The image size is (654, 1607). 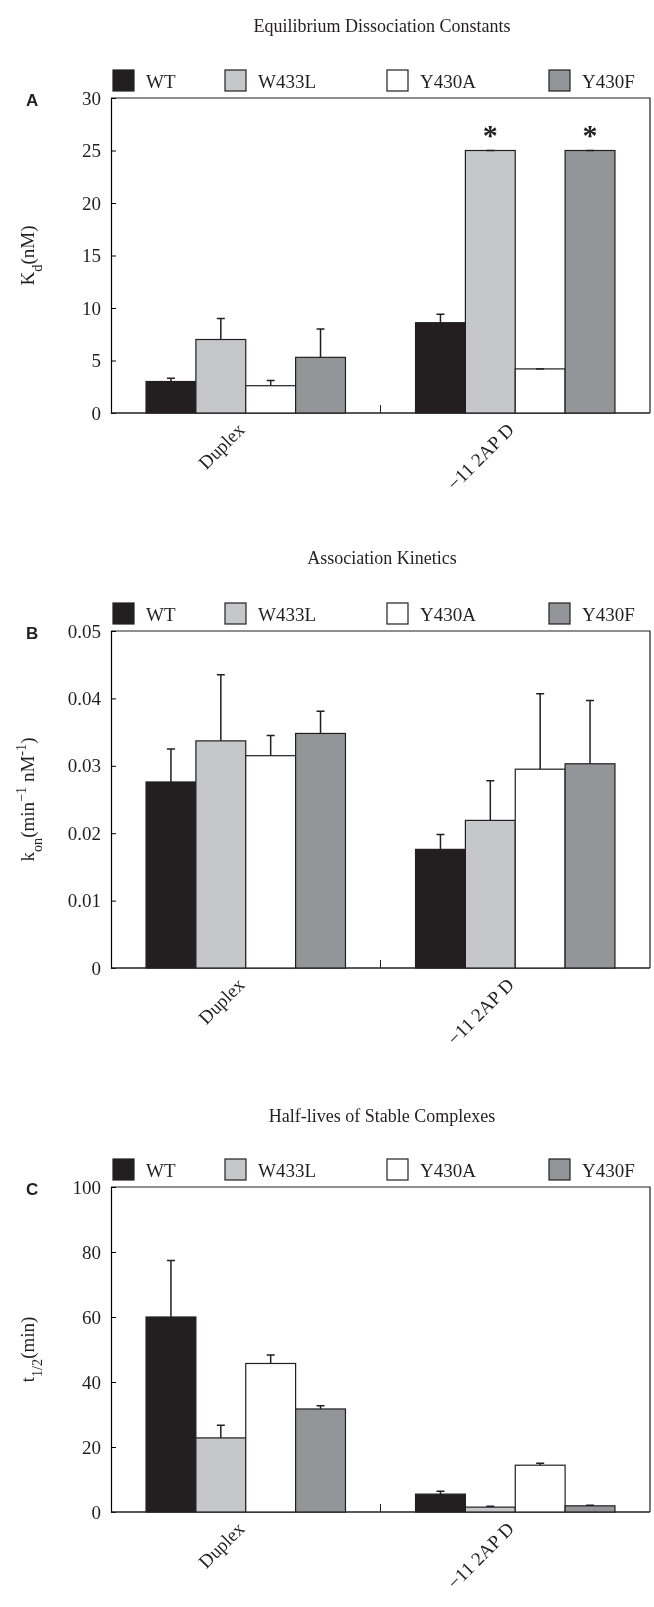 I want to click on y-tick-label: 0.03, so click(x=84, y=766).